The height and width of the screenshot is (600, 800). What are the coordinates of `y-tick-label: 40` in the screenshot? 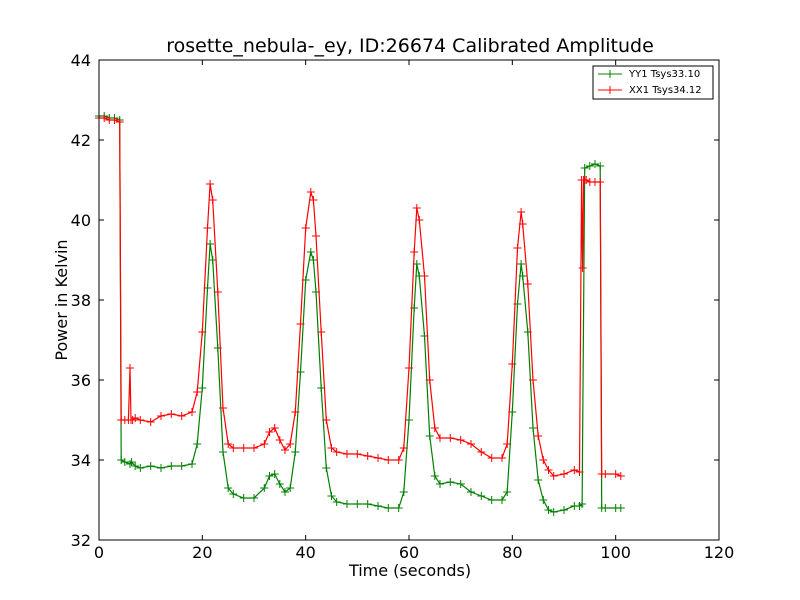 It's located at (81, 220).